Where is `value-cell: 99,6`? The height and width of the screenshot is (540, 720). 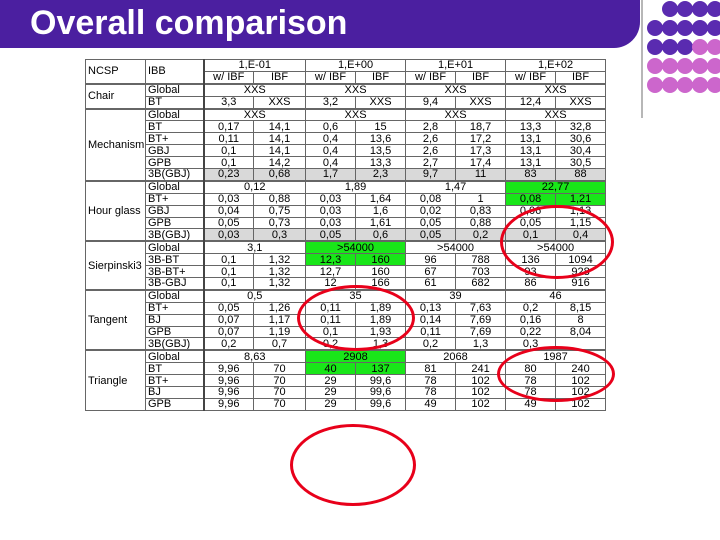
value-cell: 99,6 is located at coordinates (381, 381).